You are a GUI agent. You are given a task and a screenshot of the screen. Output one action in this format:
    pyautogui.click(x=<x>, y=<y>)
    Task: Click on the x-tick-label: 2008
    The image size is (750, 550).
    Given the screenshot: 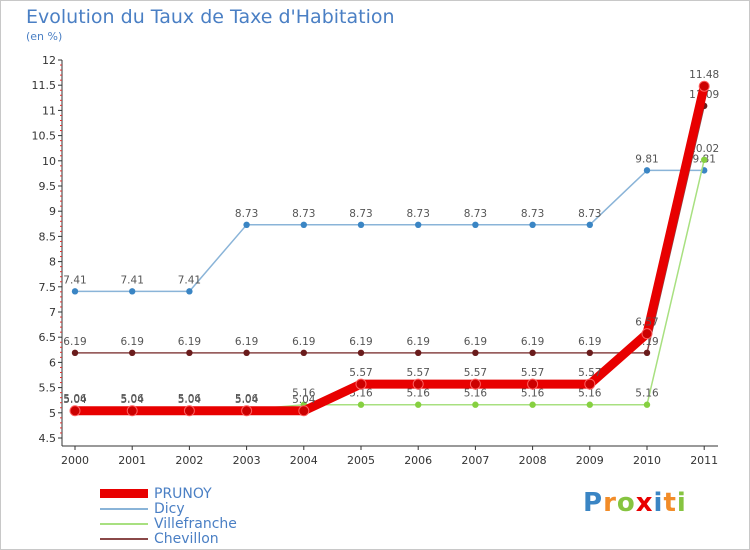 What is the action you would take?
    pyautogui.click(x=533, y=460)
    